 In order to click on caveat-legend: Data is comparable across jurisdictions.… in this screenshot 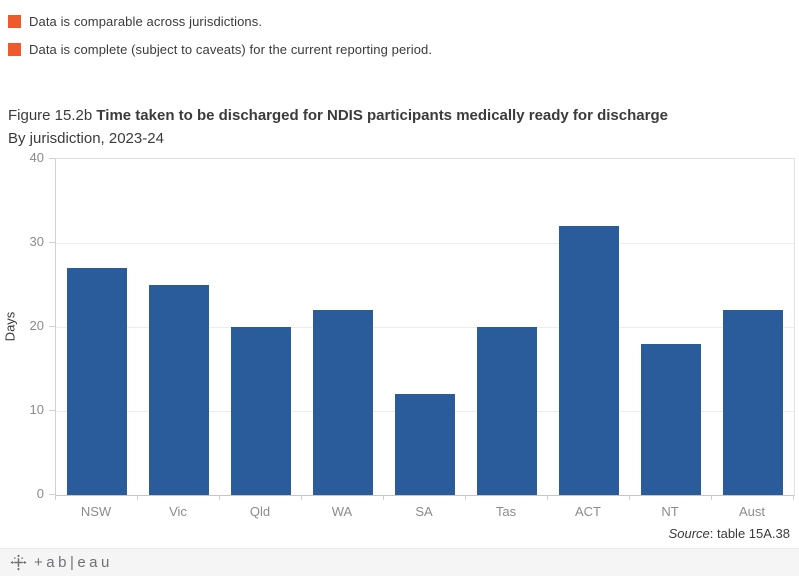, I will do `click(220, 42)`.